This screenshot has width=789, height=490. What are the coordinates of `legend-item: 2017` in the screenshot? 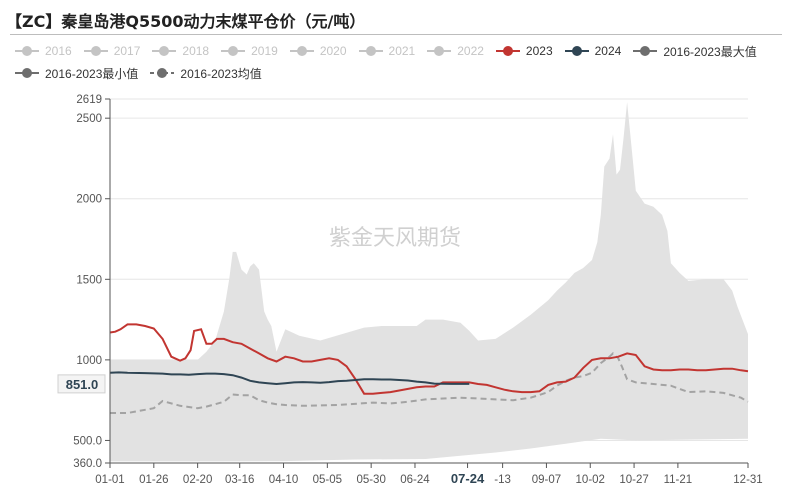 It's located at (112, 51).